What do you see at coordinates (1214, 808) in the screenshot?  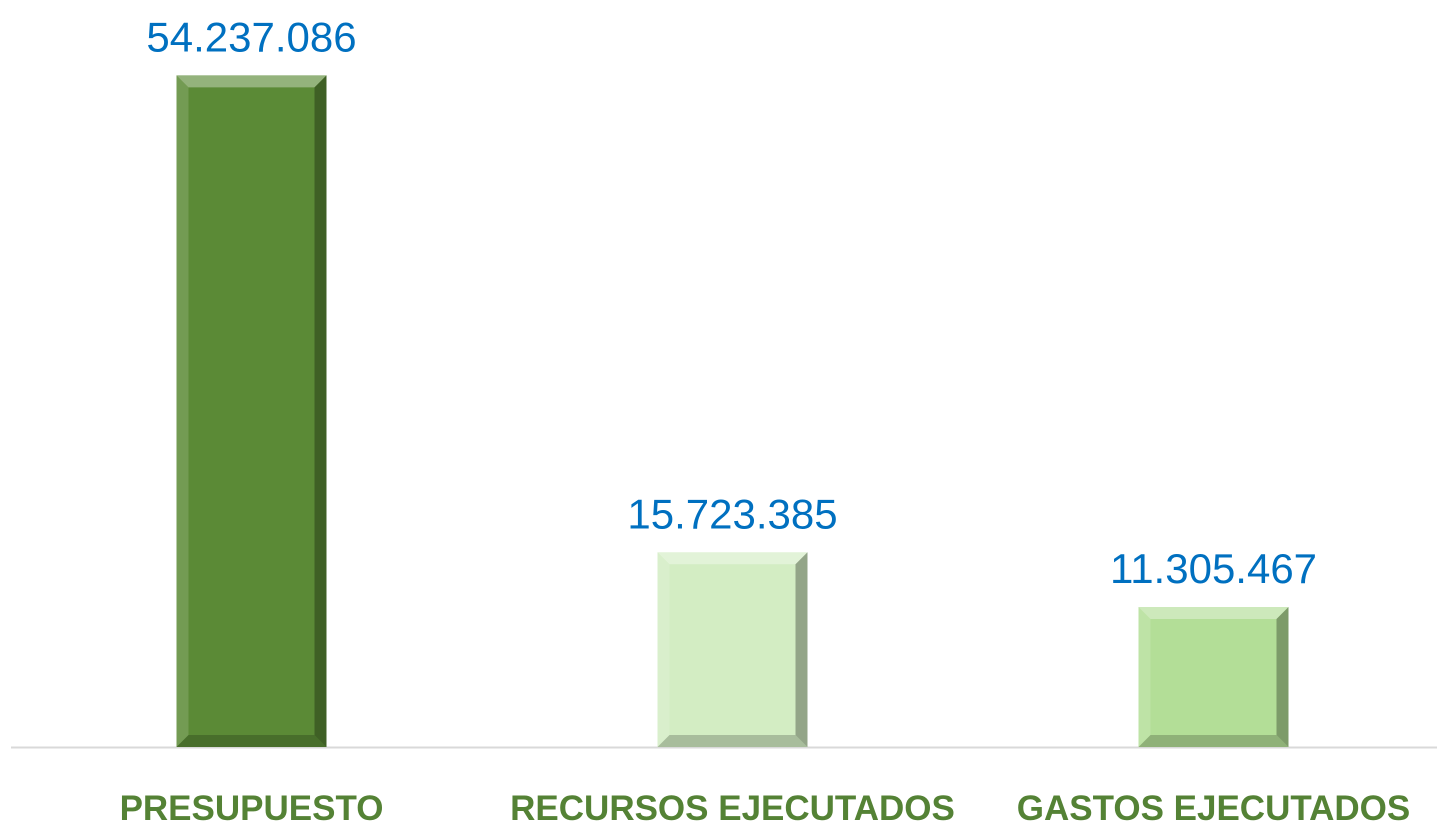 I see `x-tick-label: GASTOS EJECUTADOS` at bounding box center [1214, 808].